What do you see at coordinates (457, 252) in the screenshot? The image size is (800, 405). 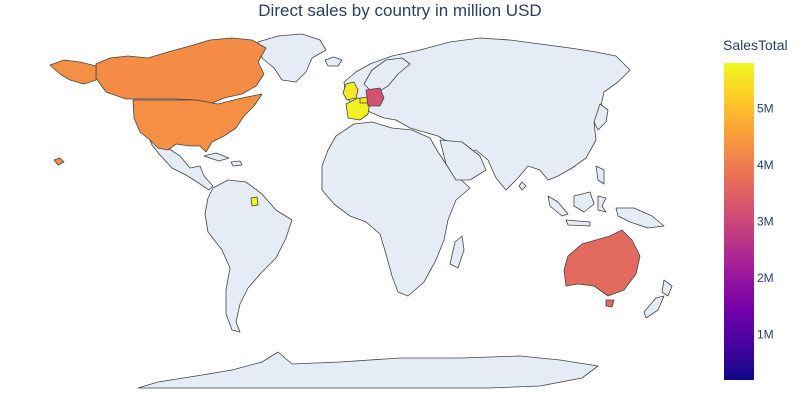 I see `land-madagascar` at bounding box center [457, 252].